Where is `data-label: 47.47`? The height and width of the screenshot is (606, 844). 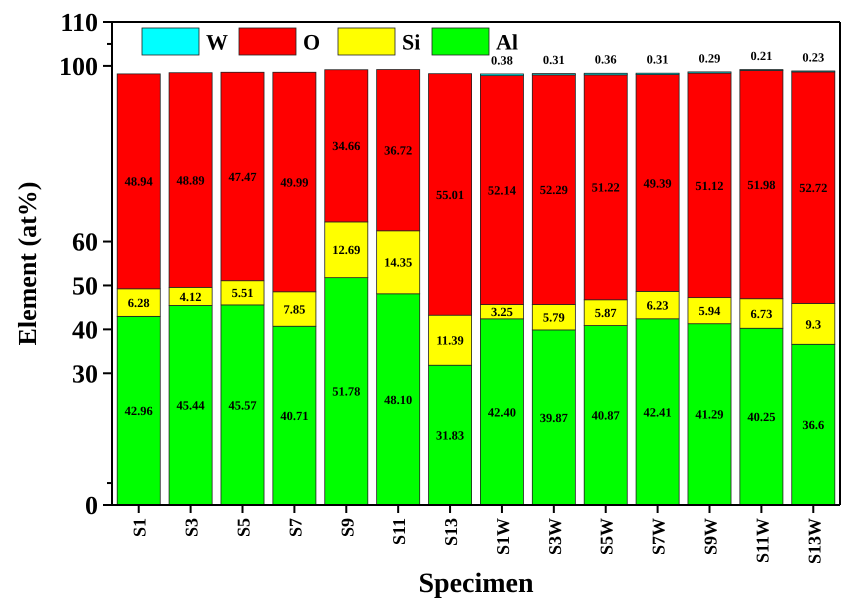
data-label: 47.47 is located at coordinates (242, 177).